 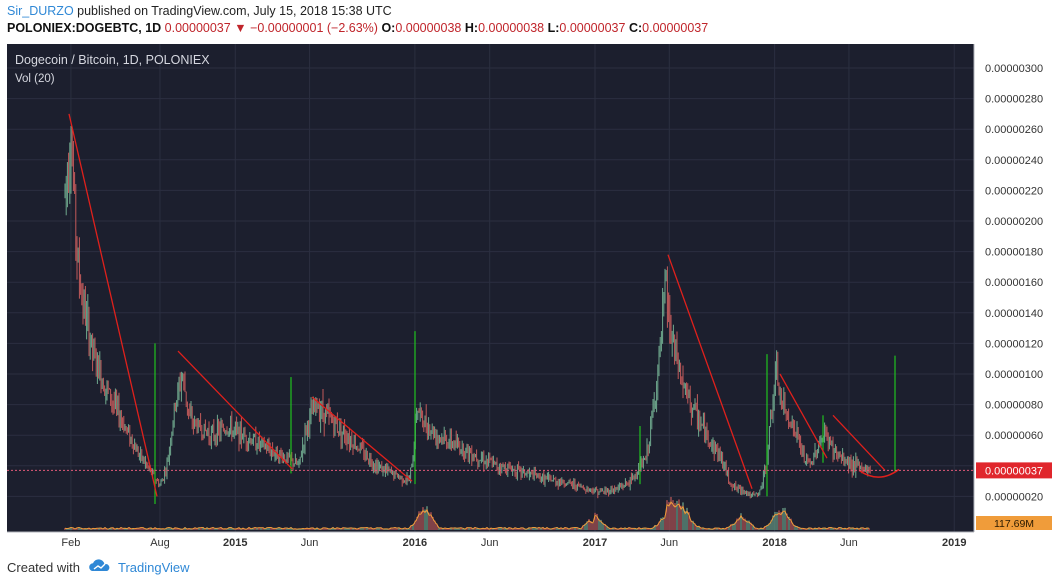 What do you see at coordinates (153, 567) in the screenshot?
I see `tradingview-link: TradingView` at bounding box center [153, 567].